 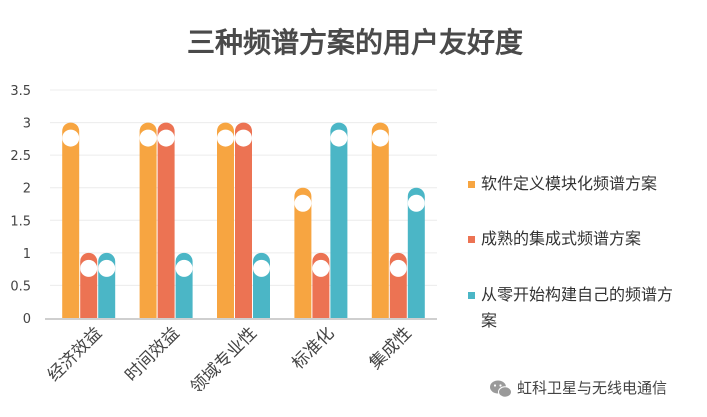 What do you see at coordinates (489, 320) in the screenshot?
I see `legend-label: 案` at bounding box center [489, 320].